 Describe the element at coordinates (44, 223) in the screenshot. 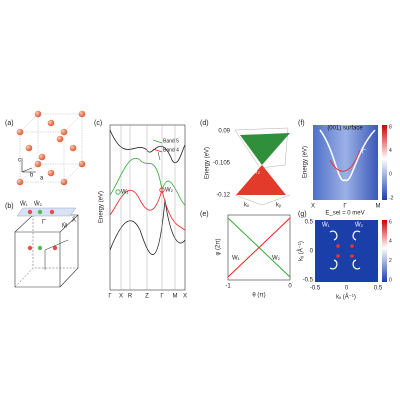

I see `point-label: Γ̄` at that location.